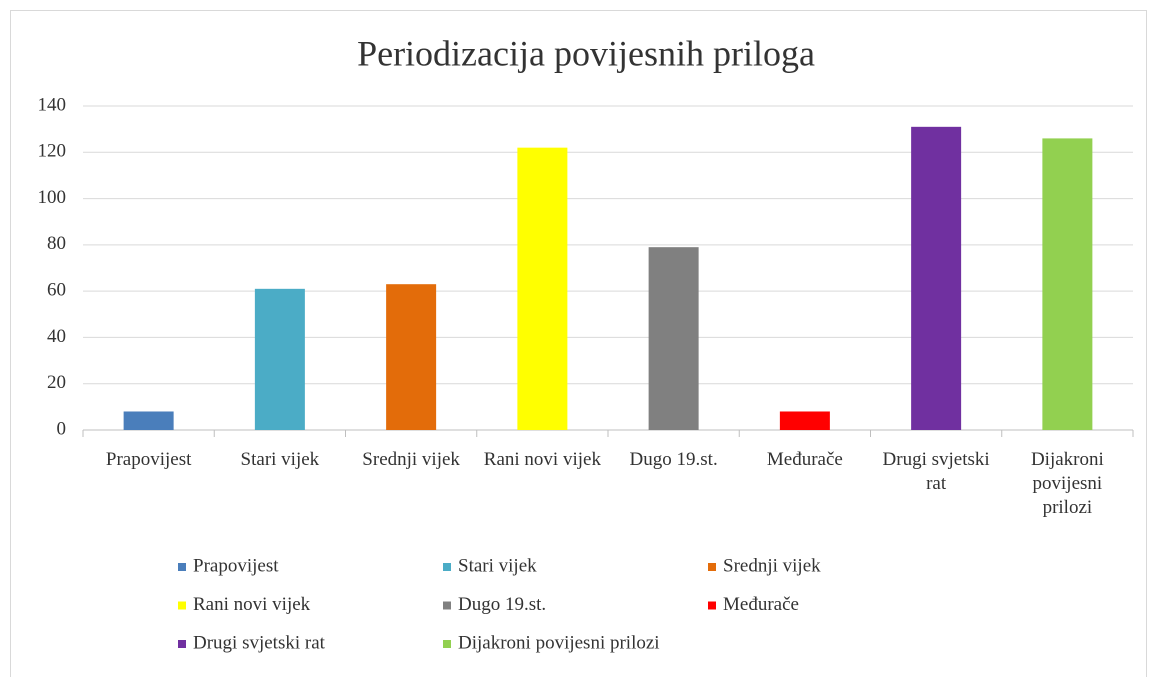  I want to click on legend-label: Međurače, so click(761, 604).